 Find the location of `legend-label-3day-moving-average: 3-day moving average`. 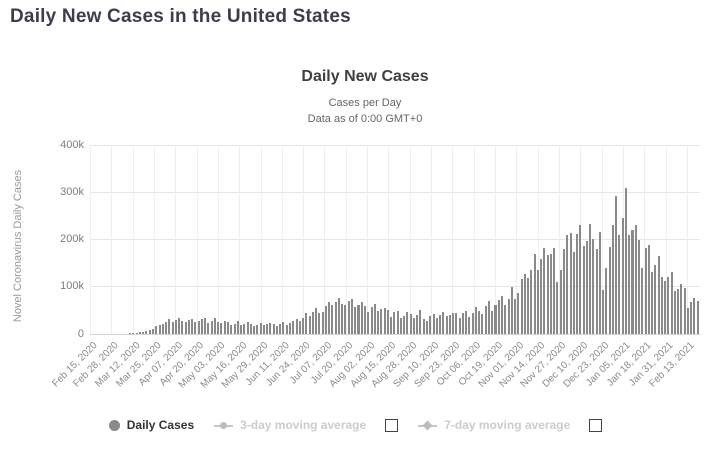

legend-label-3day-moving-average: 3-day moving average is located at coordinates (303, 425).